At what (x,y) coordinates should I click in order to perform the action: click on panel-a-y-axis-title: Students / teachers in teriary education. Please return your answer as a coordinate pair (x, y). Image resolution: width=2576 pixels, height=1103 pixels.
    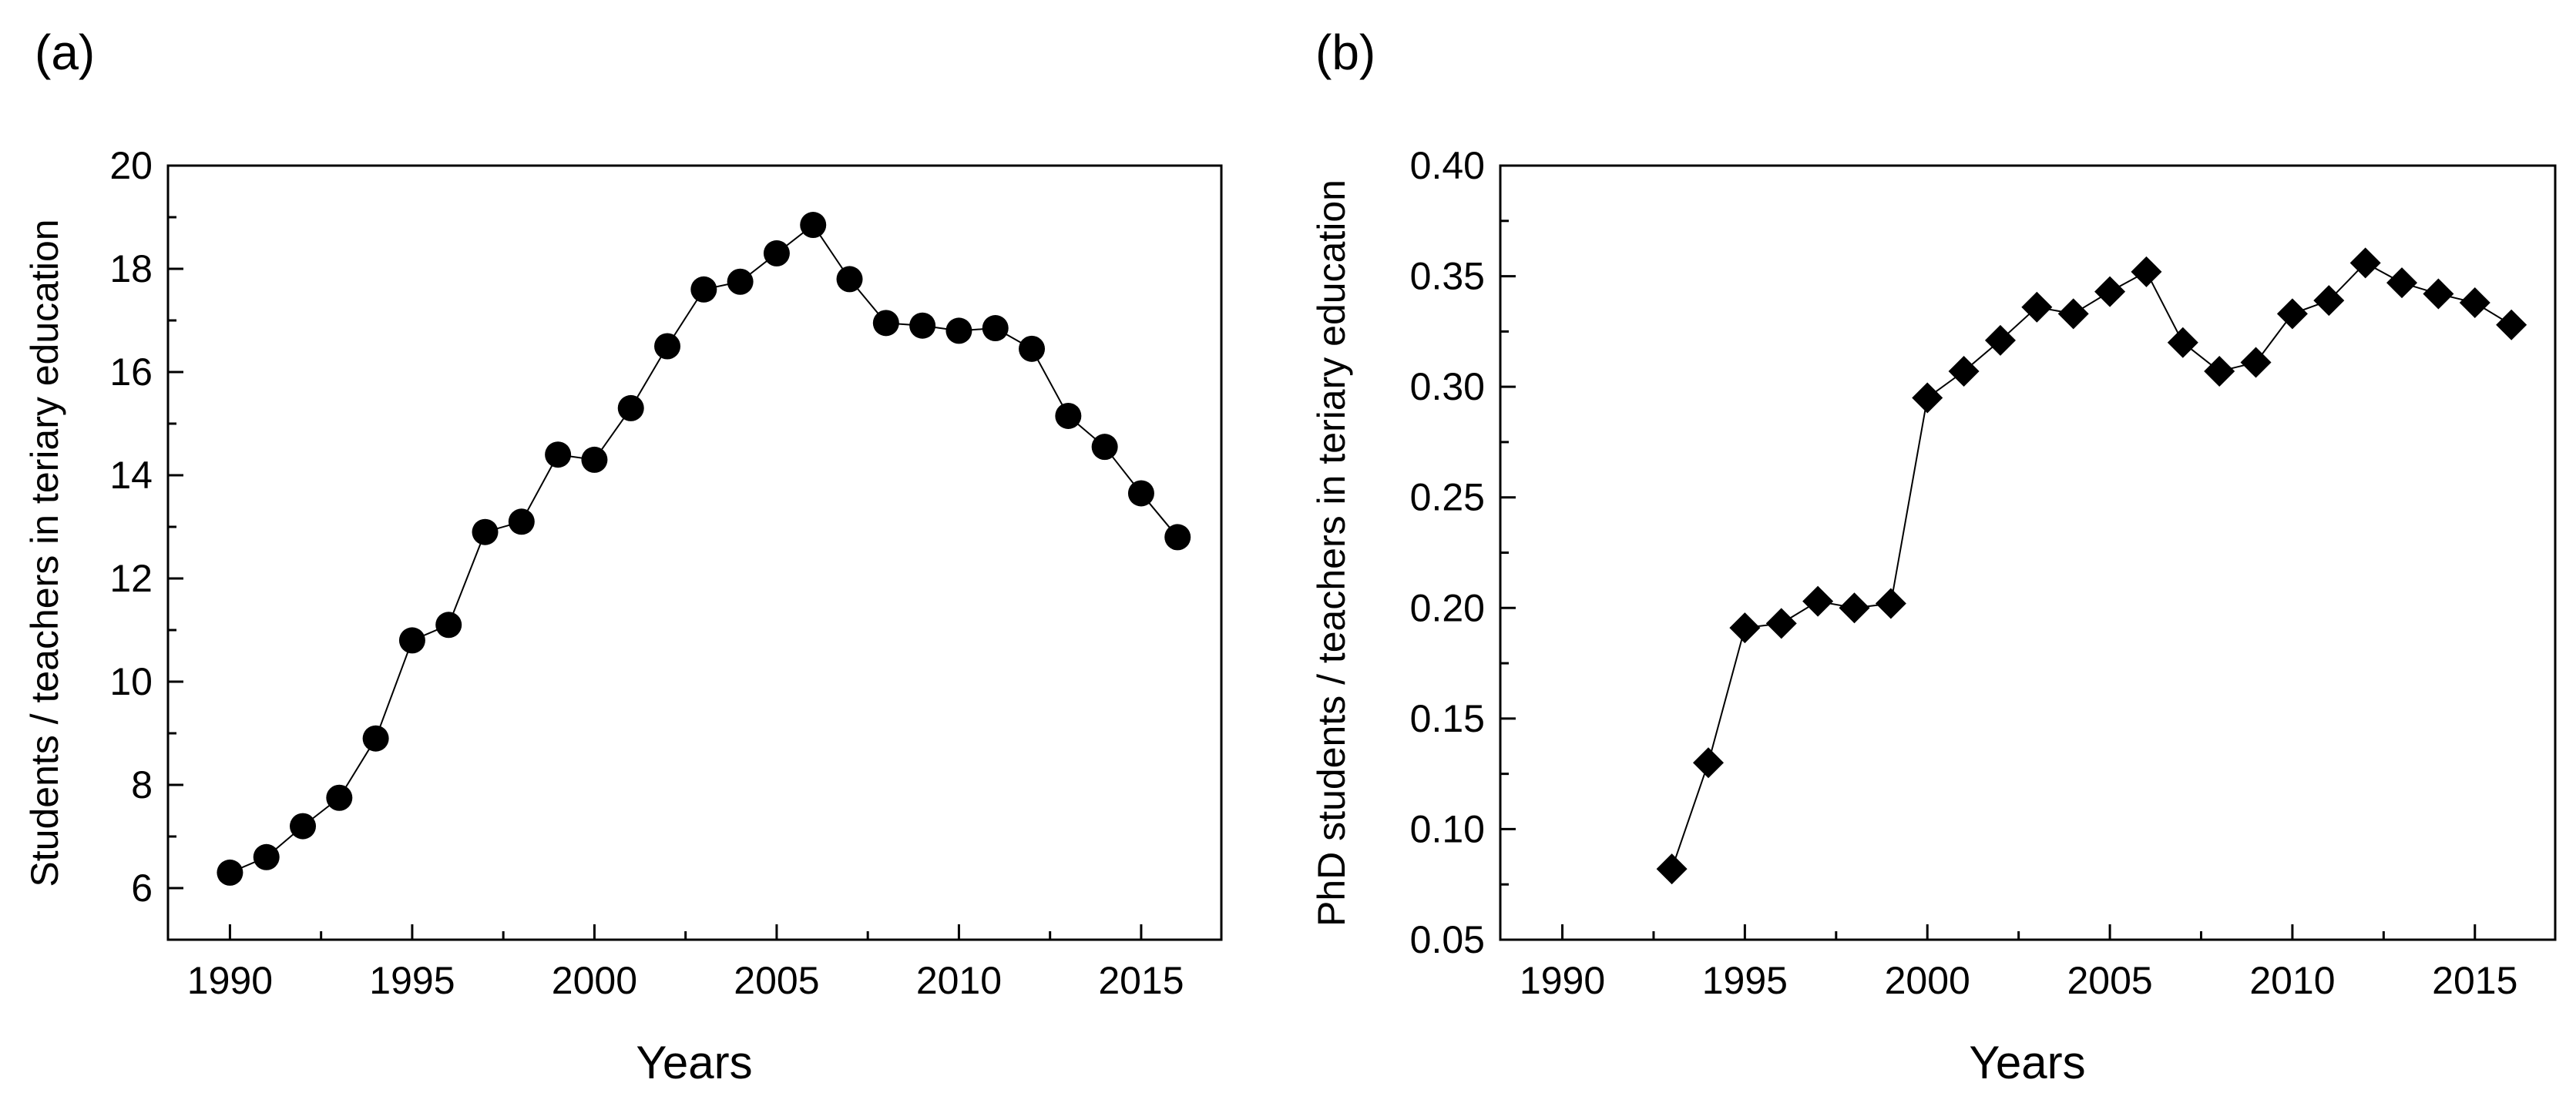
    Looking at the image, I should click on (44, 553).